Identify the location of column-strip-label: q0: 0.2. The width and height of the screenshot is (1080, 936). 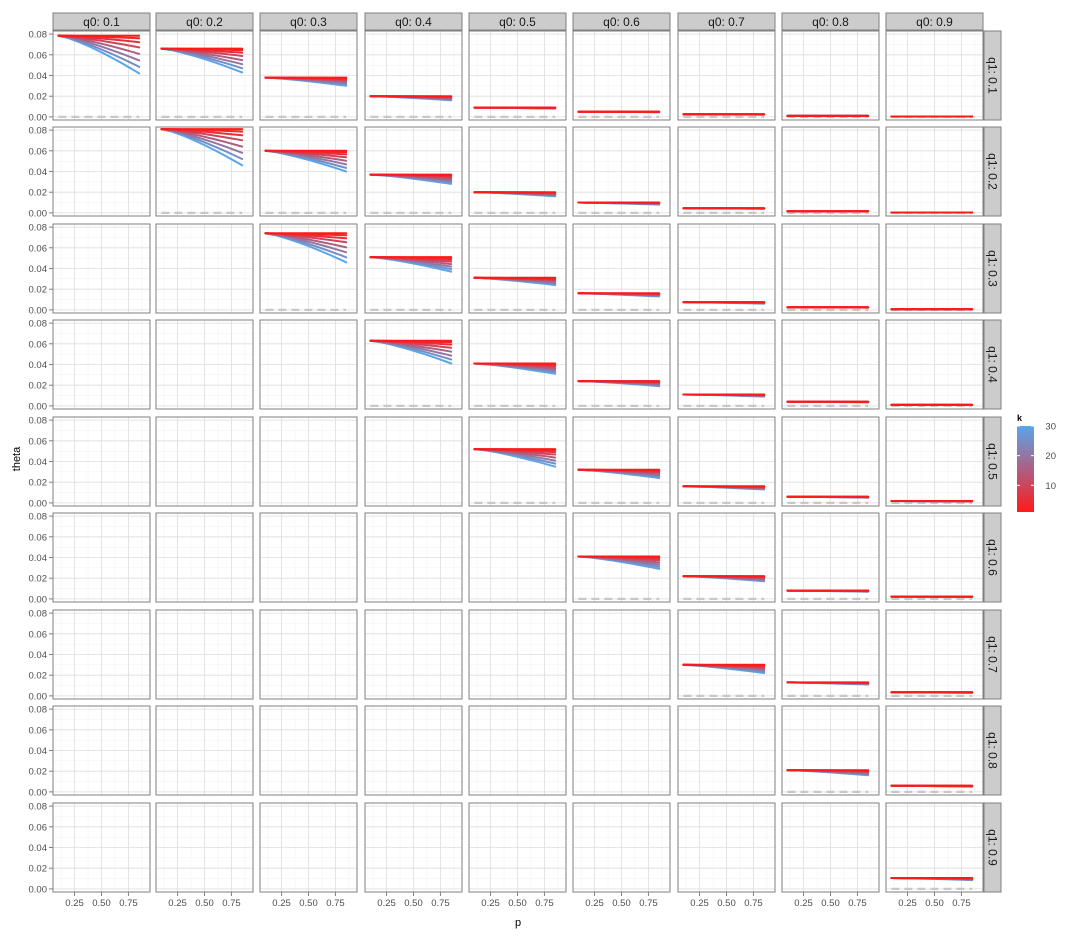
(204, 22).